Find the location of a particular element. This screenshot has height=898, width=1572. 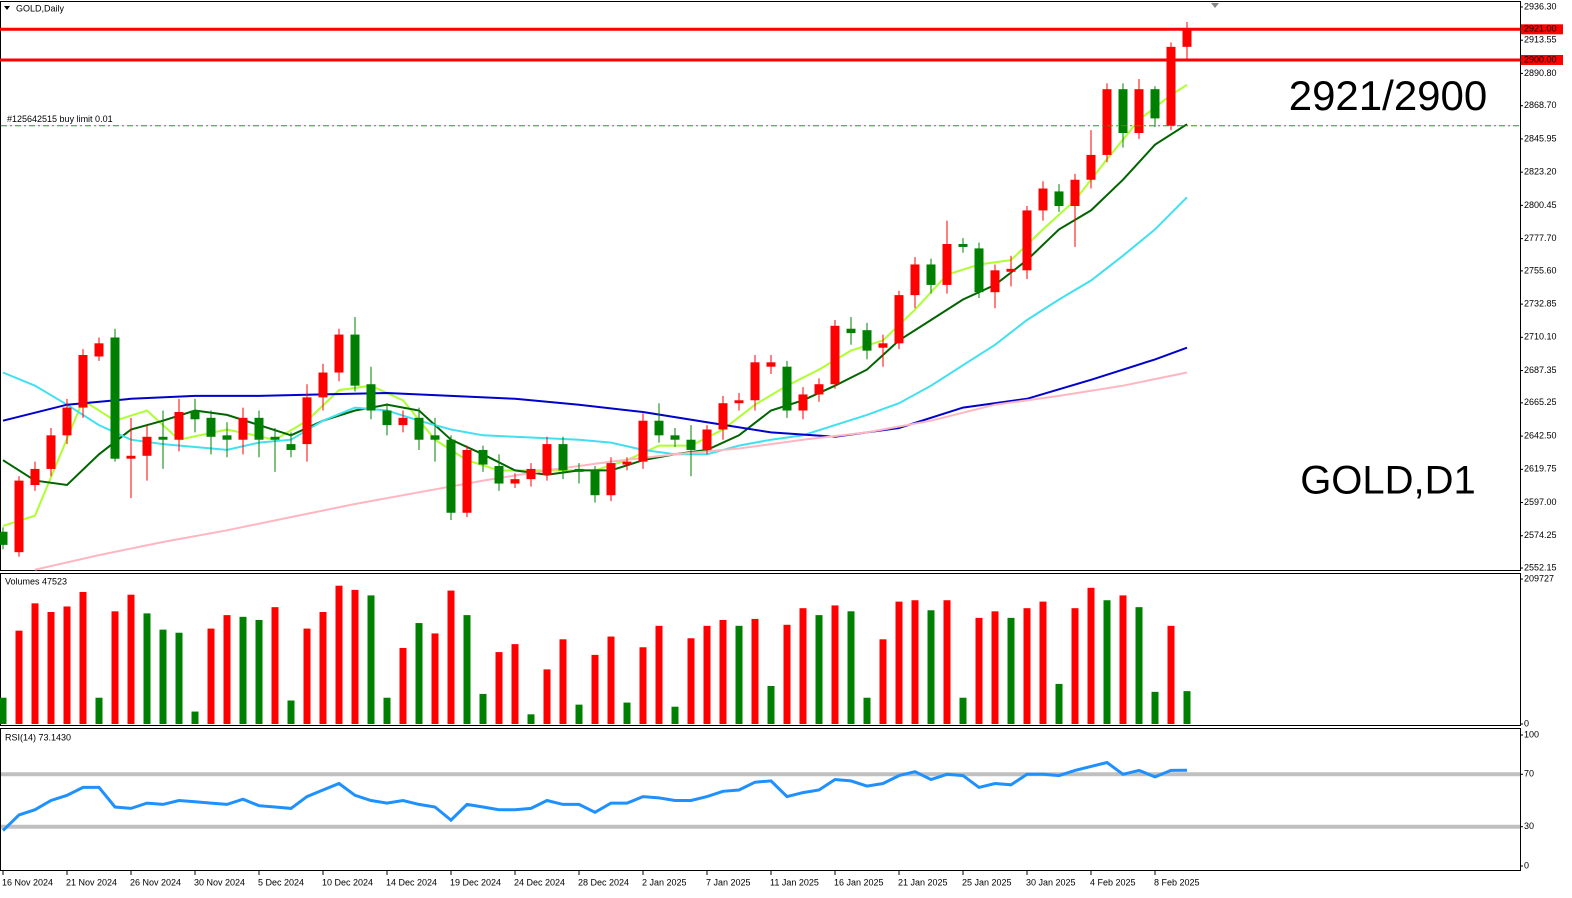

menu-triangle is located at coordinates (7, 8).